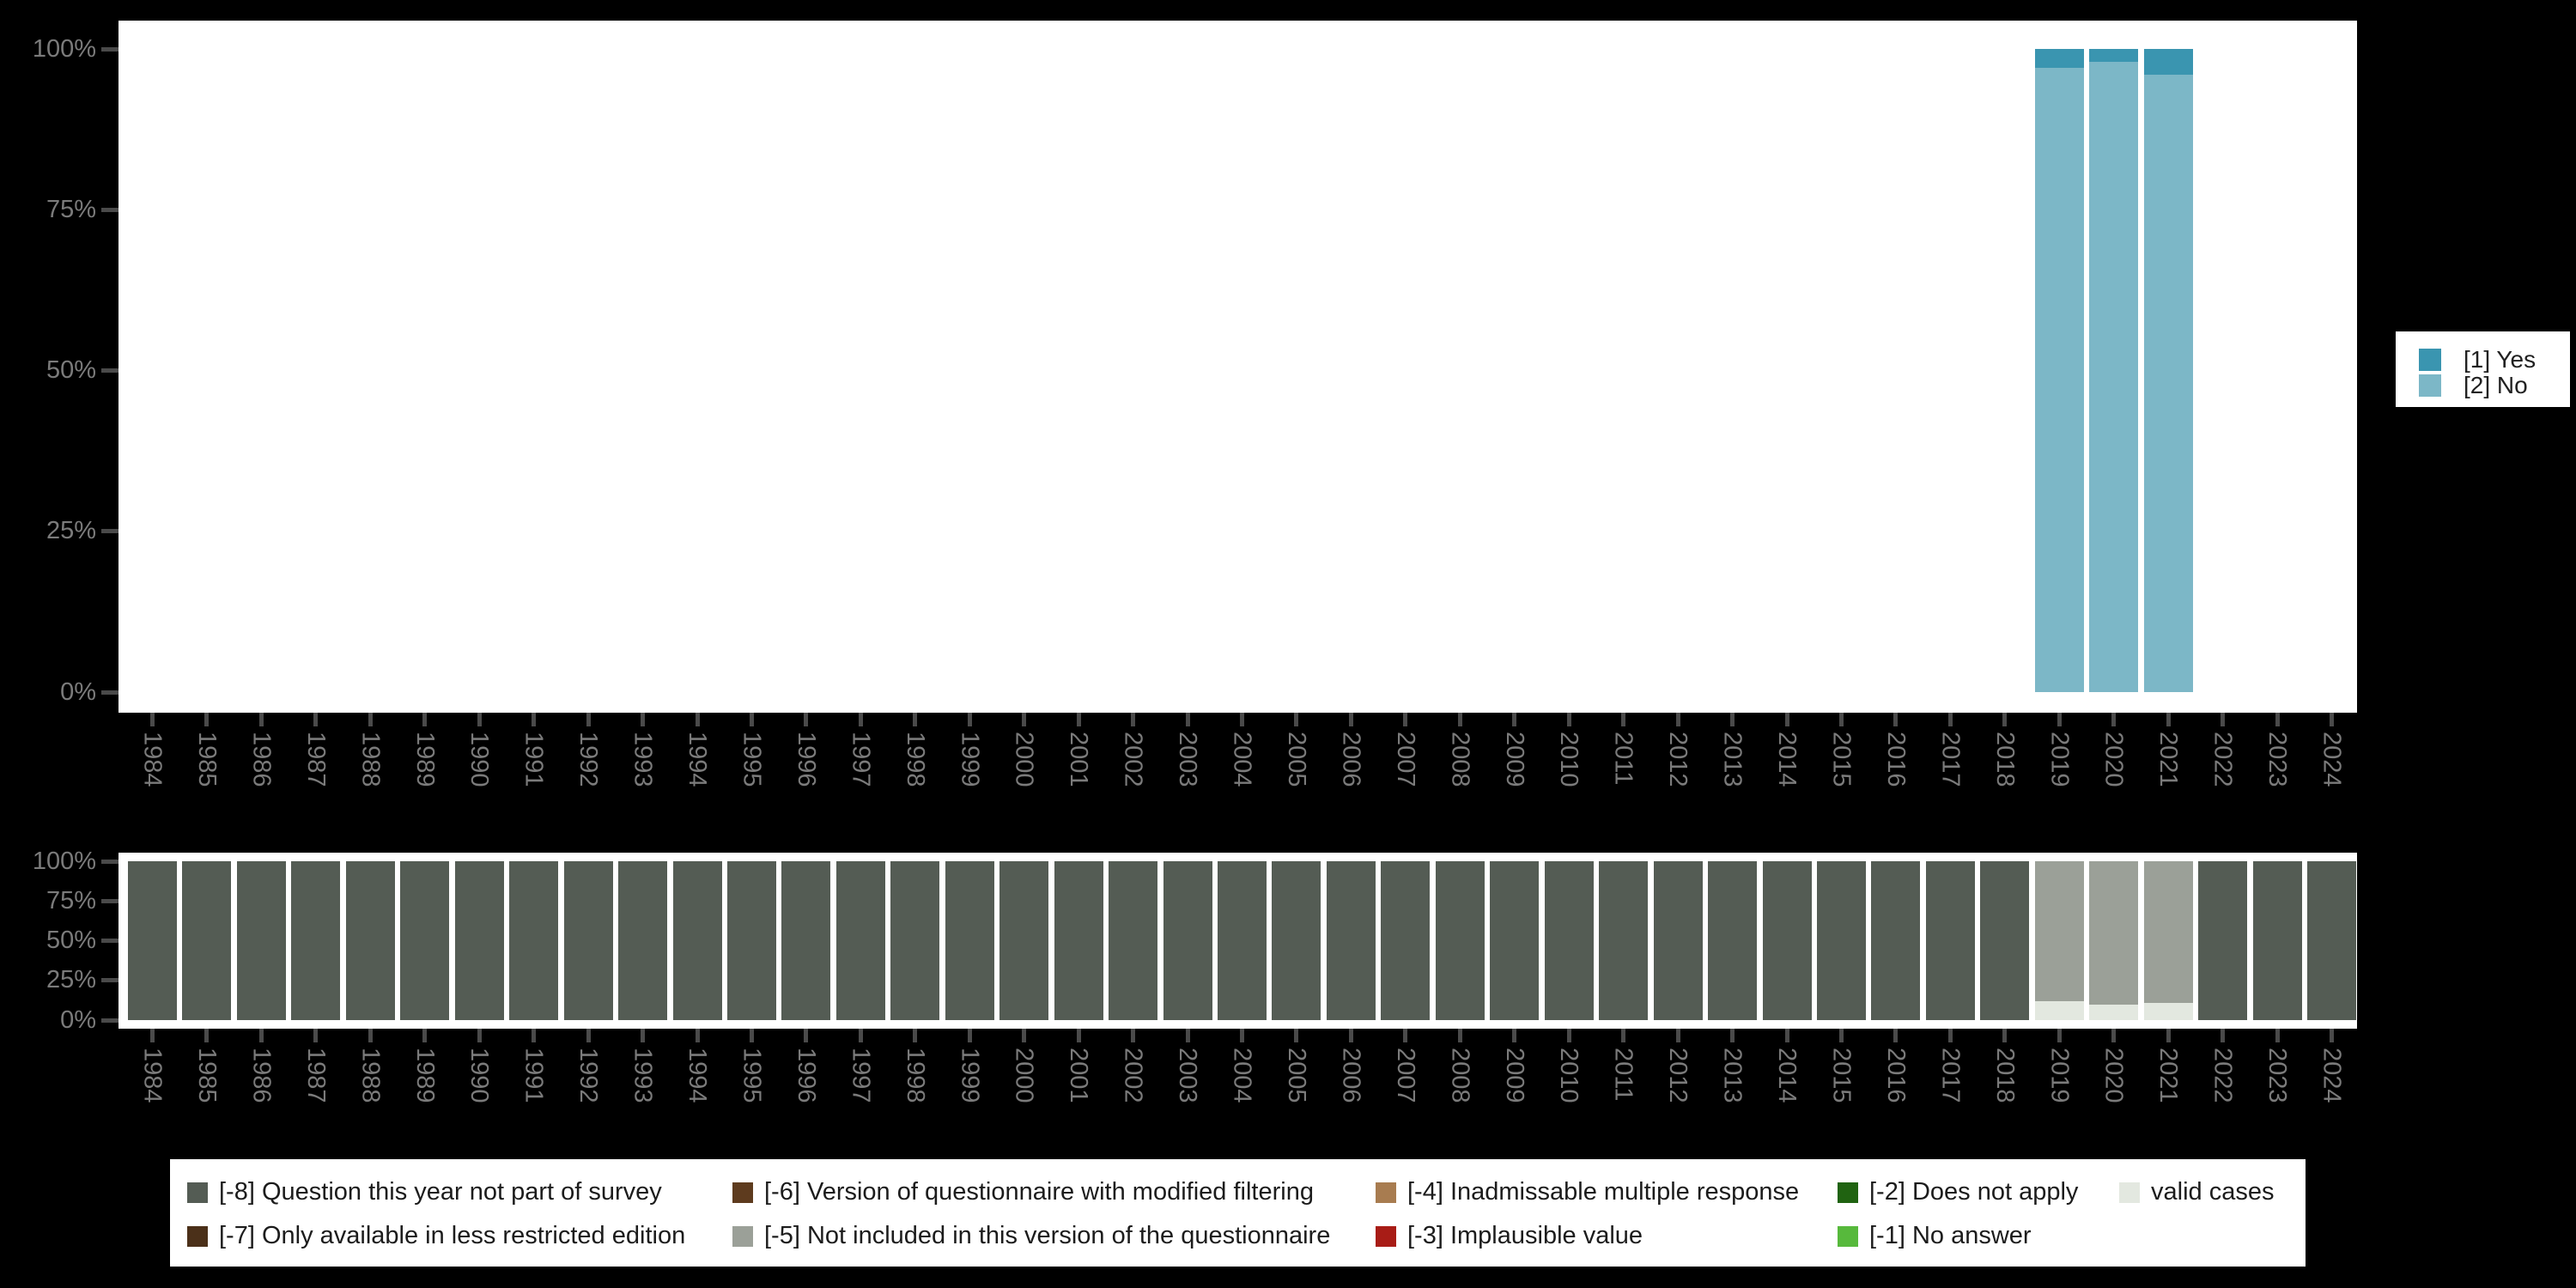 The image size is (2576, 1288). What do you see at coordinates (1405, 759) in the screenshot?
I see `x-tick-label: 2007` at bounding box center [1405, 759].